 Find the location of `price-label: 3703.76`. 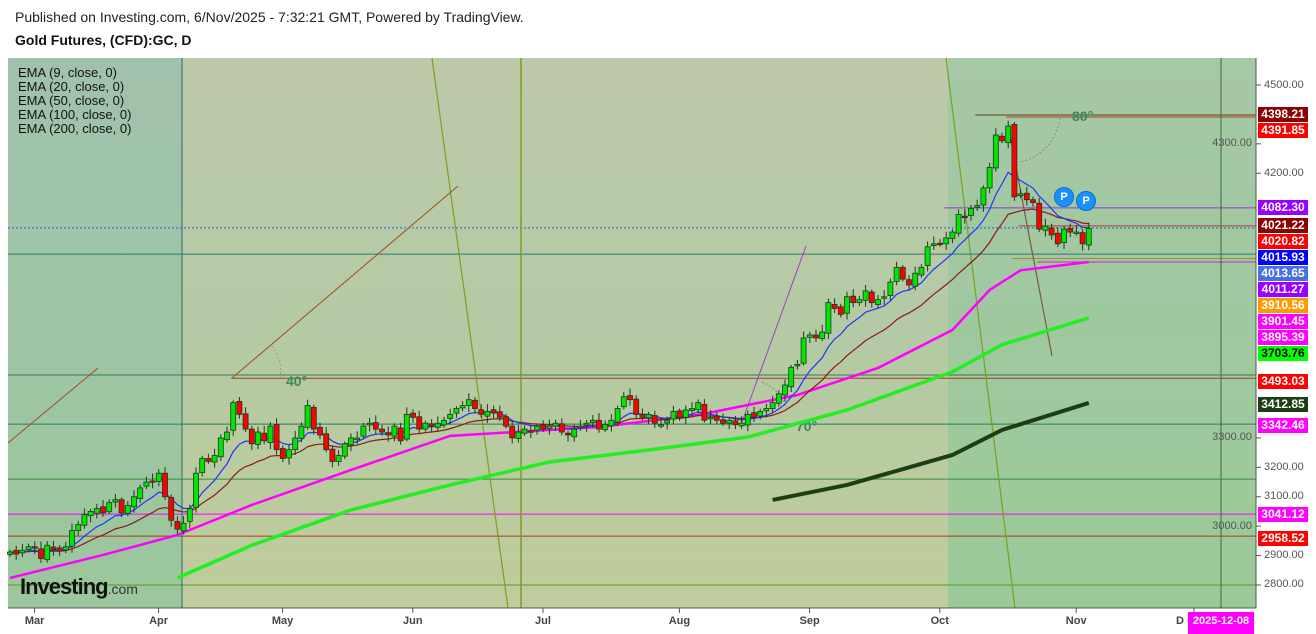

price-label: 3703.76 is located at coordinates (1283, 354).